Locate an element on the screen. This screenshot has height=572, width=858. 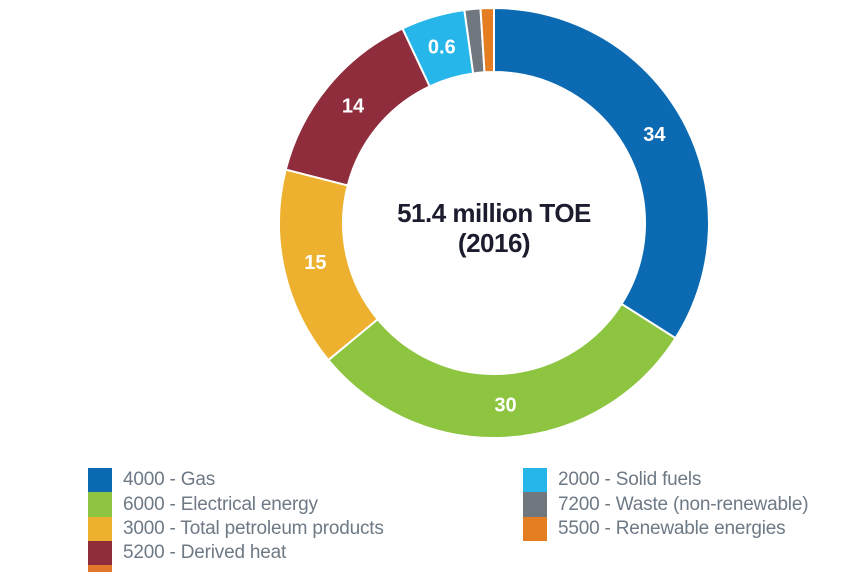
donut-value-label-derived-heat: 14 is located at coordinates (353, 106).